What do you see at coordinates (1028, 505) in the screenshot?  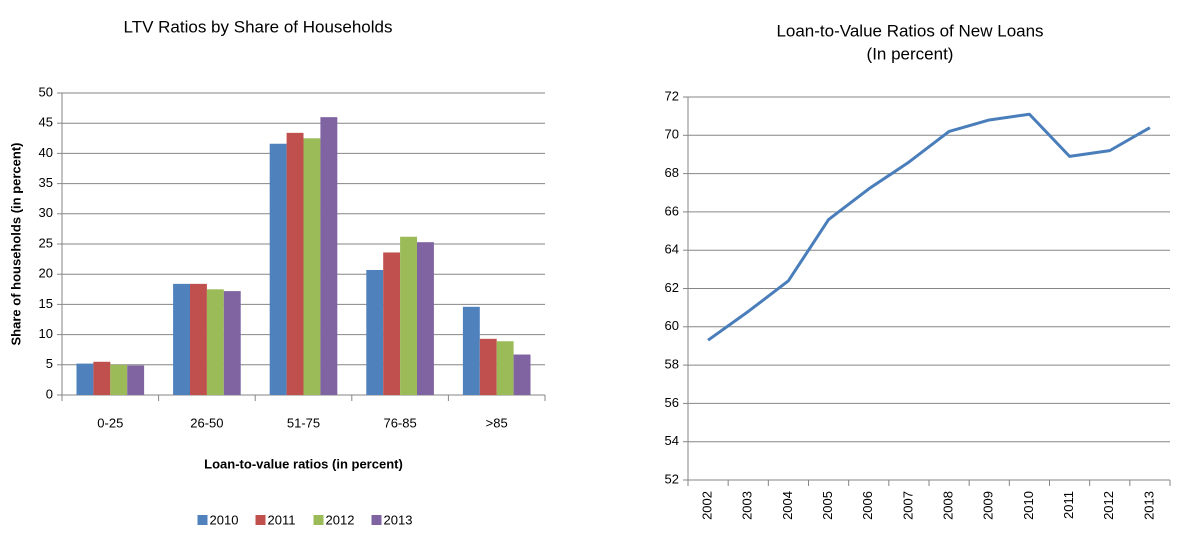 I see `x-tick-label: 2010` at bounding box center [1028, 505].